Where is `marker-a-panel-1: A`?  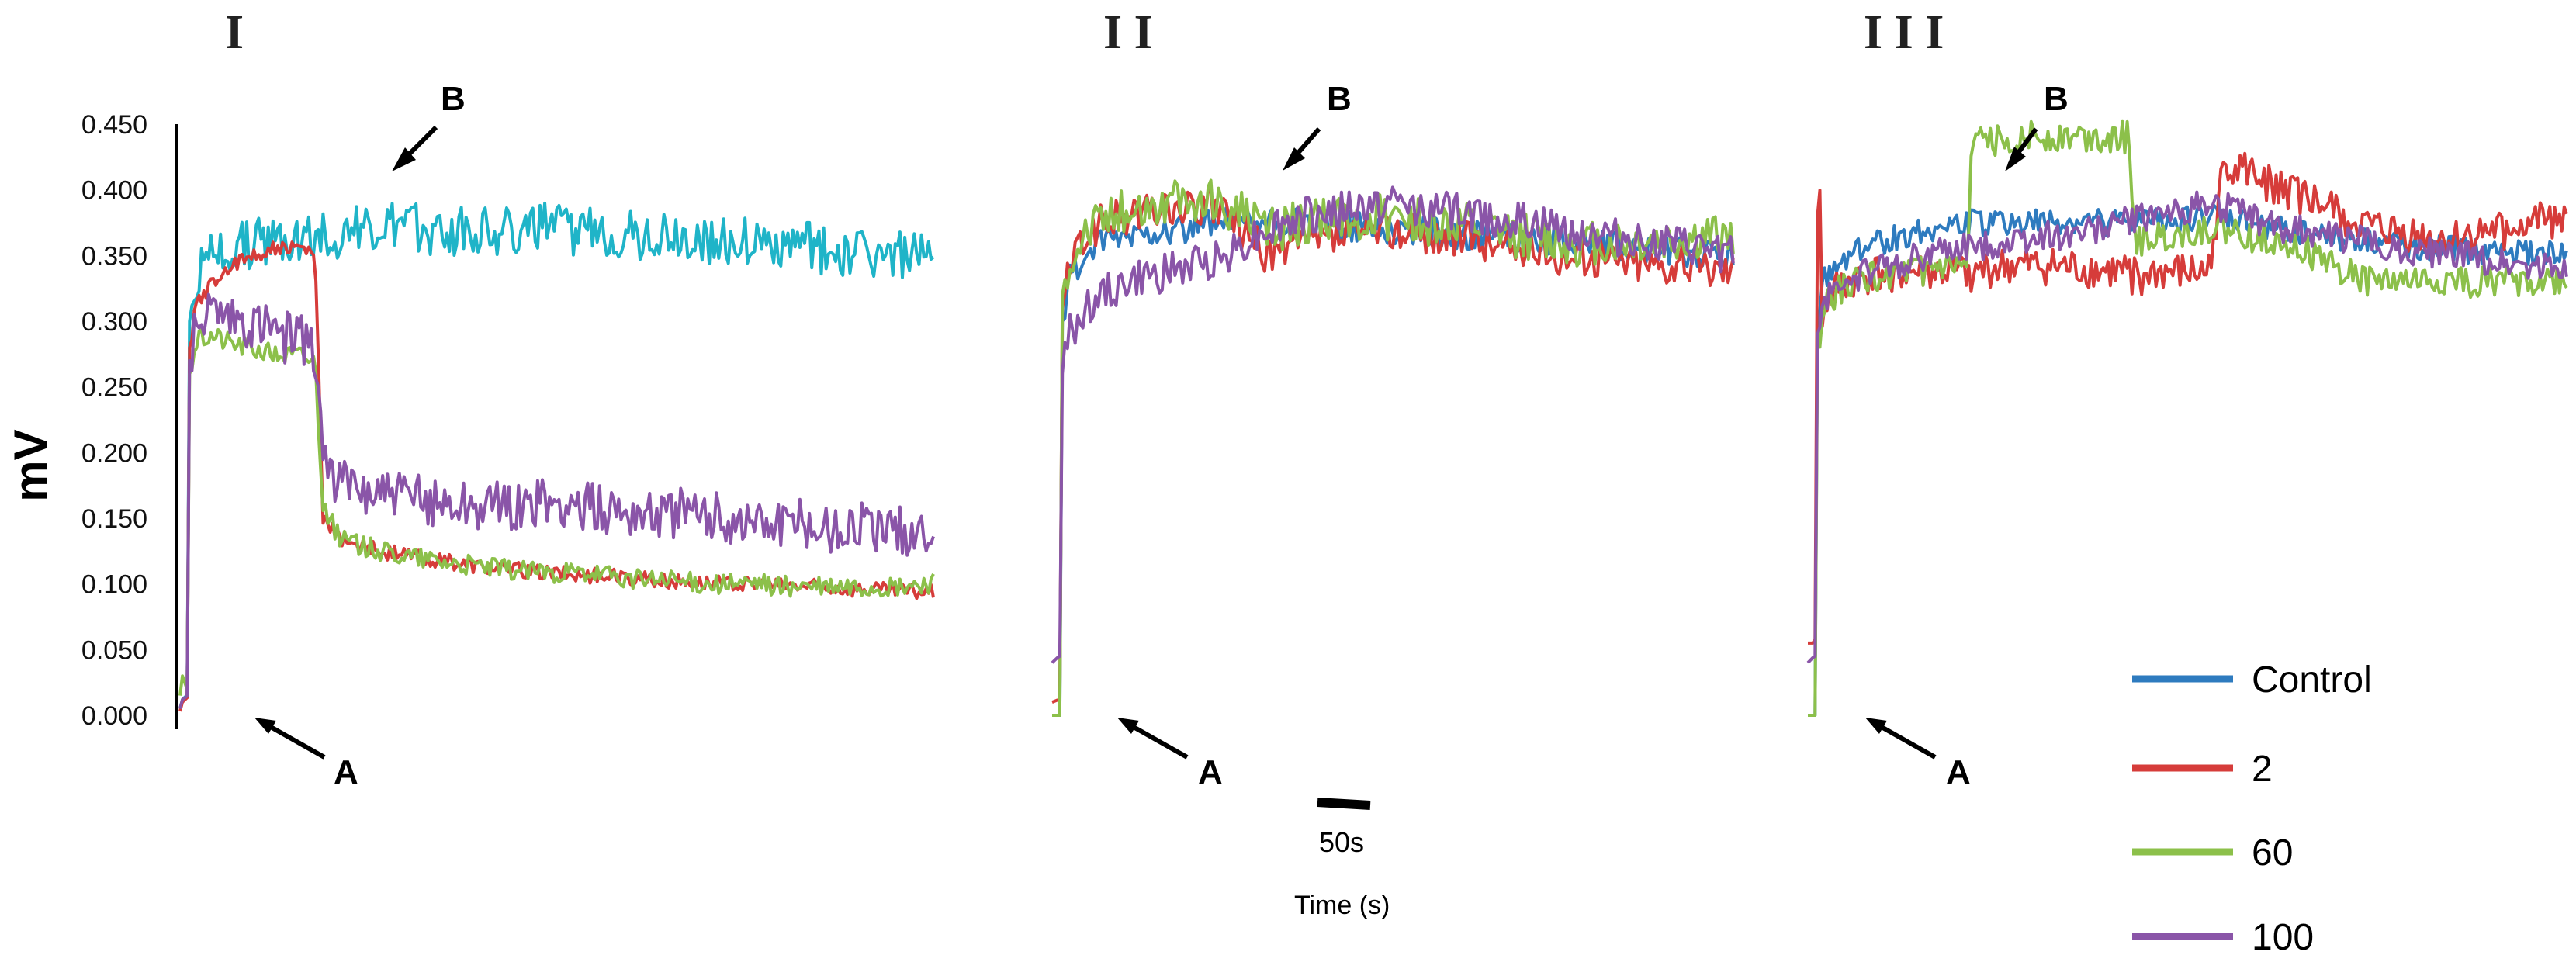
marker-a-panel-1: A is located at coordinates (306, 754).